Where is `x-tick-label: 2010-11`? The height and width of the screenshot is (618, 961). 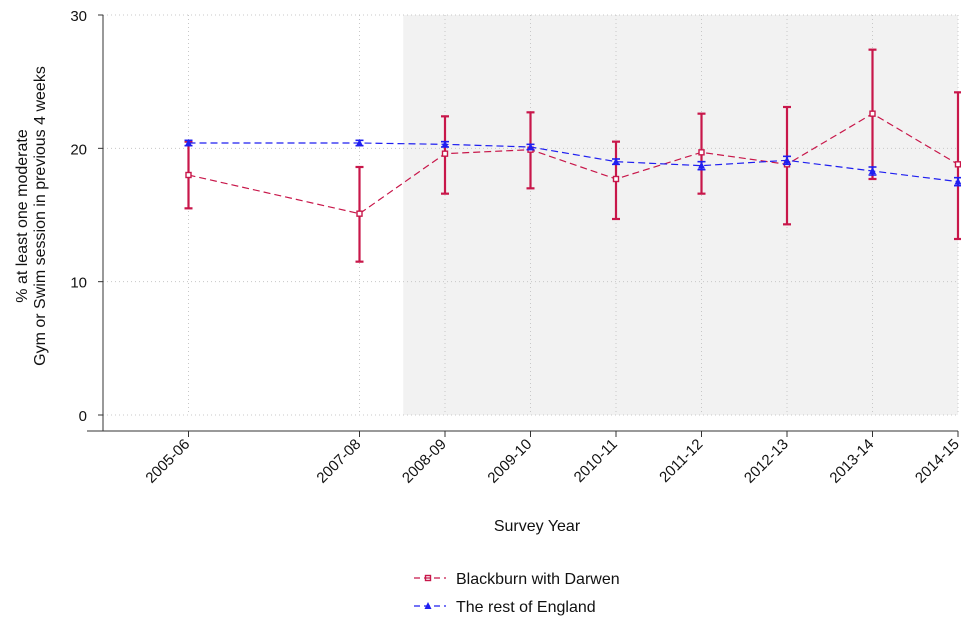 x-tick-label: 2010-11 is located at coordinates (596, 461).